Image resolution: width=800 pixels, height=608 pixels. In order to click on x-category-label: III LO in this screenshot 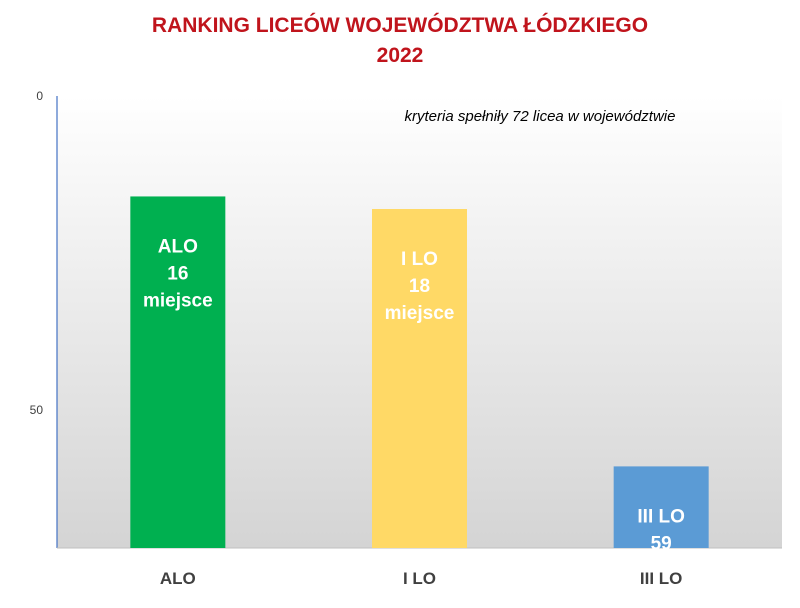, I will do `click(661, 578)`.